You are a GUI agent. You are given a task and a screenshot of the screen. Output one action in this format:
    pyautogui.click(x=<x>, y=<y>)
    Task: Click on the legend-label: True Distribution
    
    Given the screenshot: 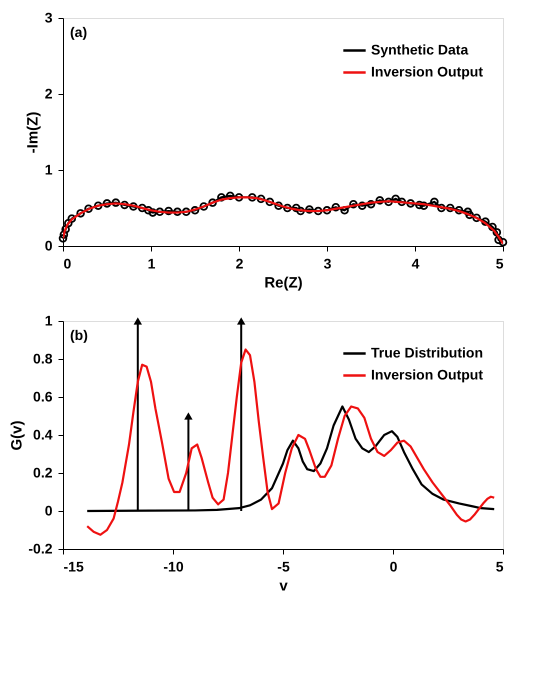 What is the action you would take?
    pyautogui.click(x=427, y=352)
    